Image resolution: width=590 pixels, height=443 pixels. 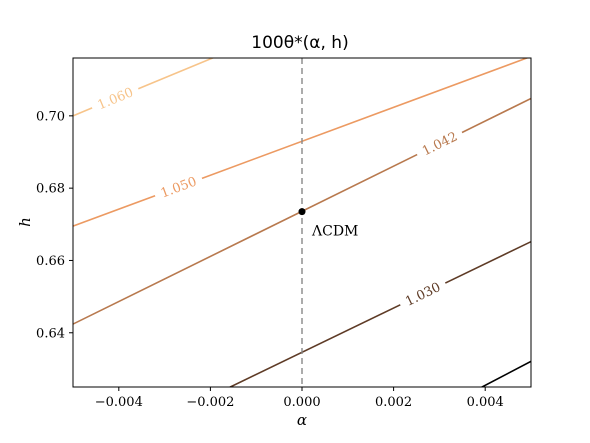 I want to click on x-tick-label: 0.004, so click(x=485, y=402).